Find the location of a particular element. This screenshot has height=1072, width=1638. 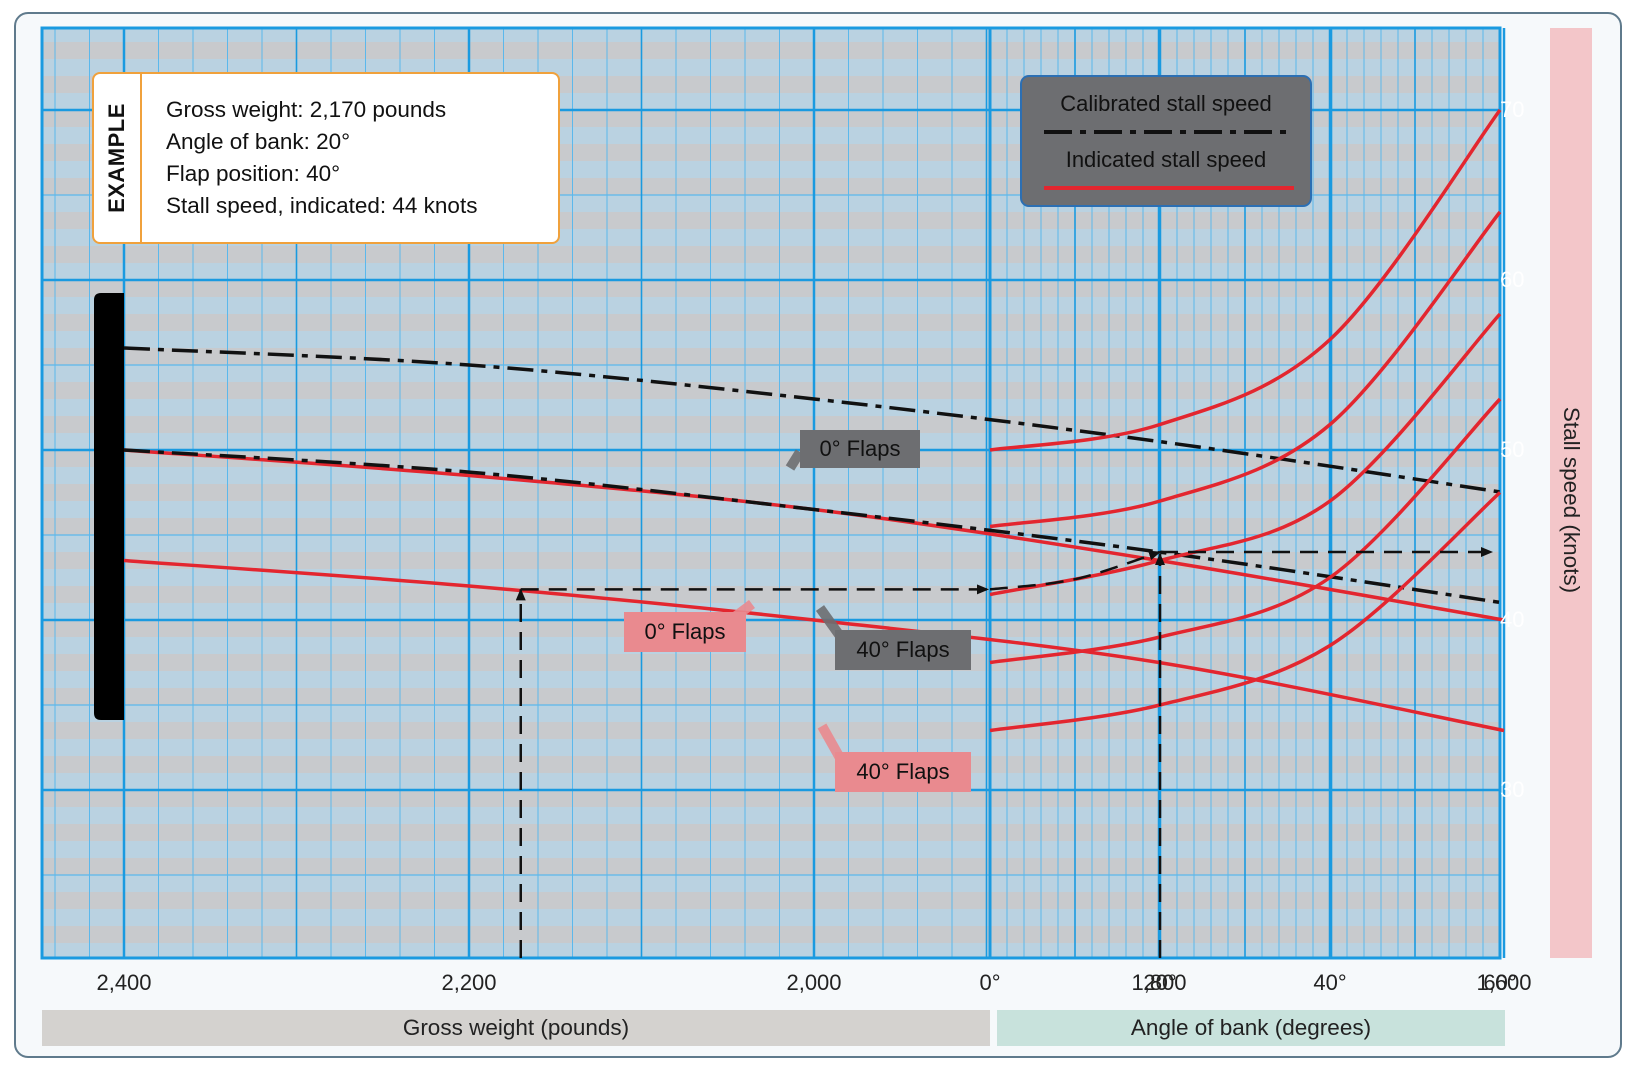

x-tick-bank: 20° is located at coordinates (1160, 982).